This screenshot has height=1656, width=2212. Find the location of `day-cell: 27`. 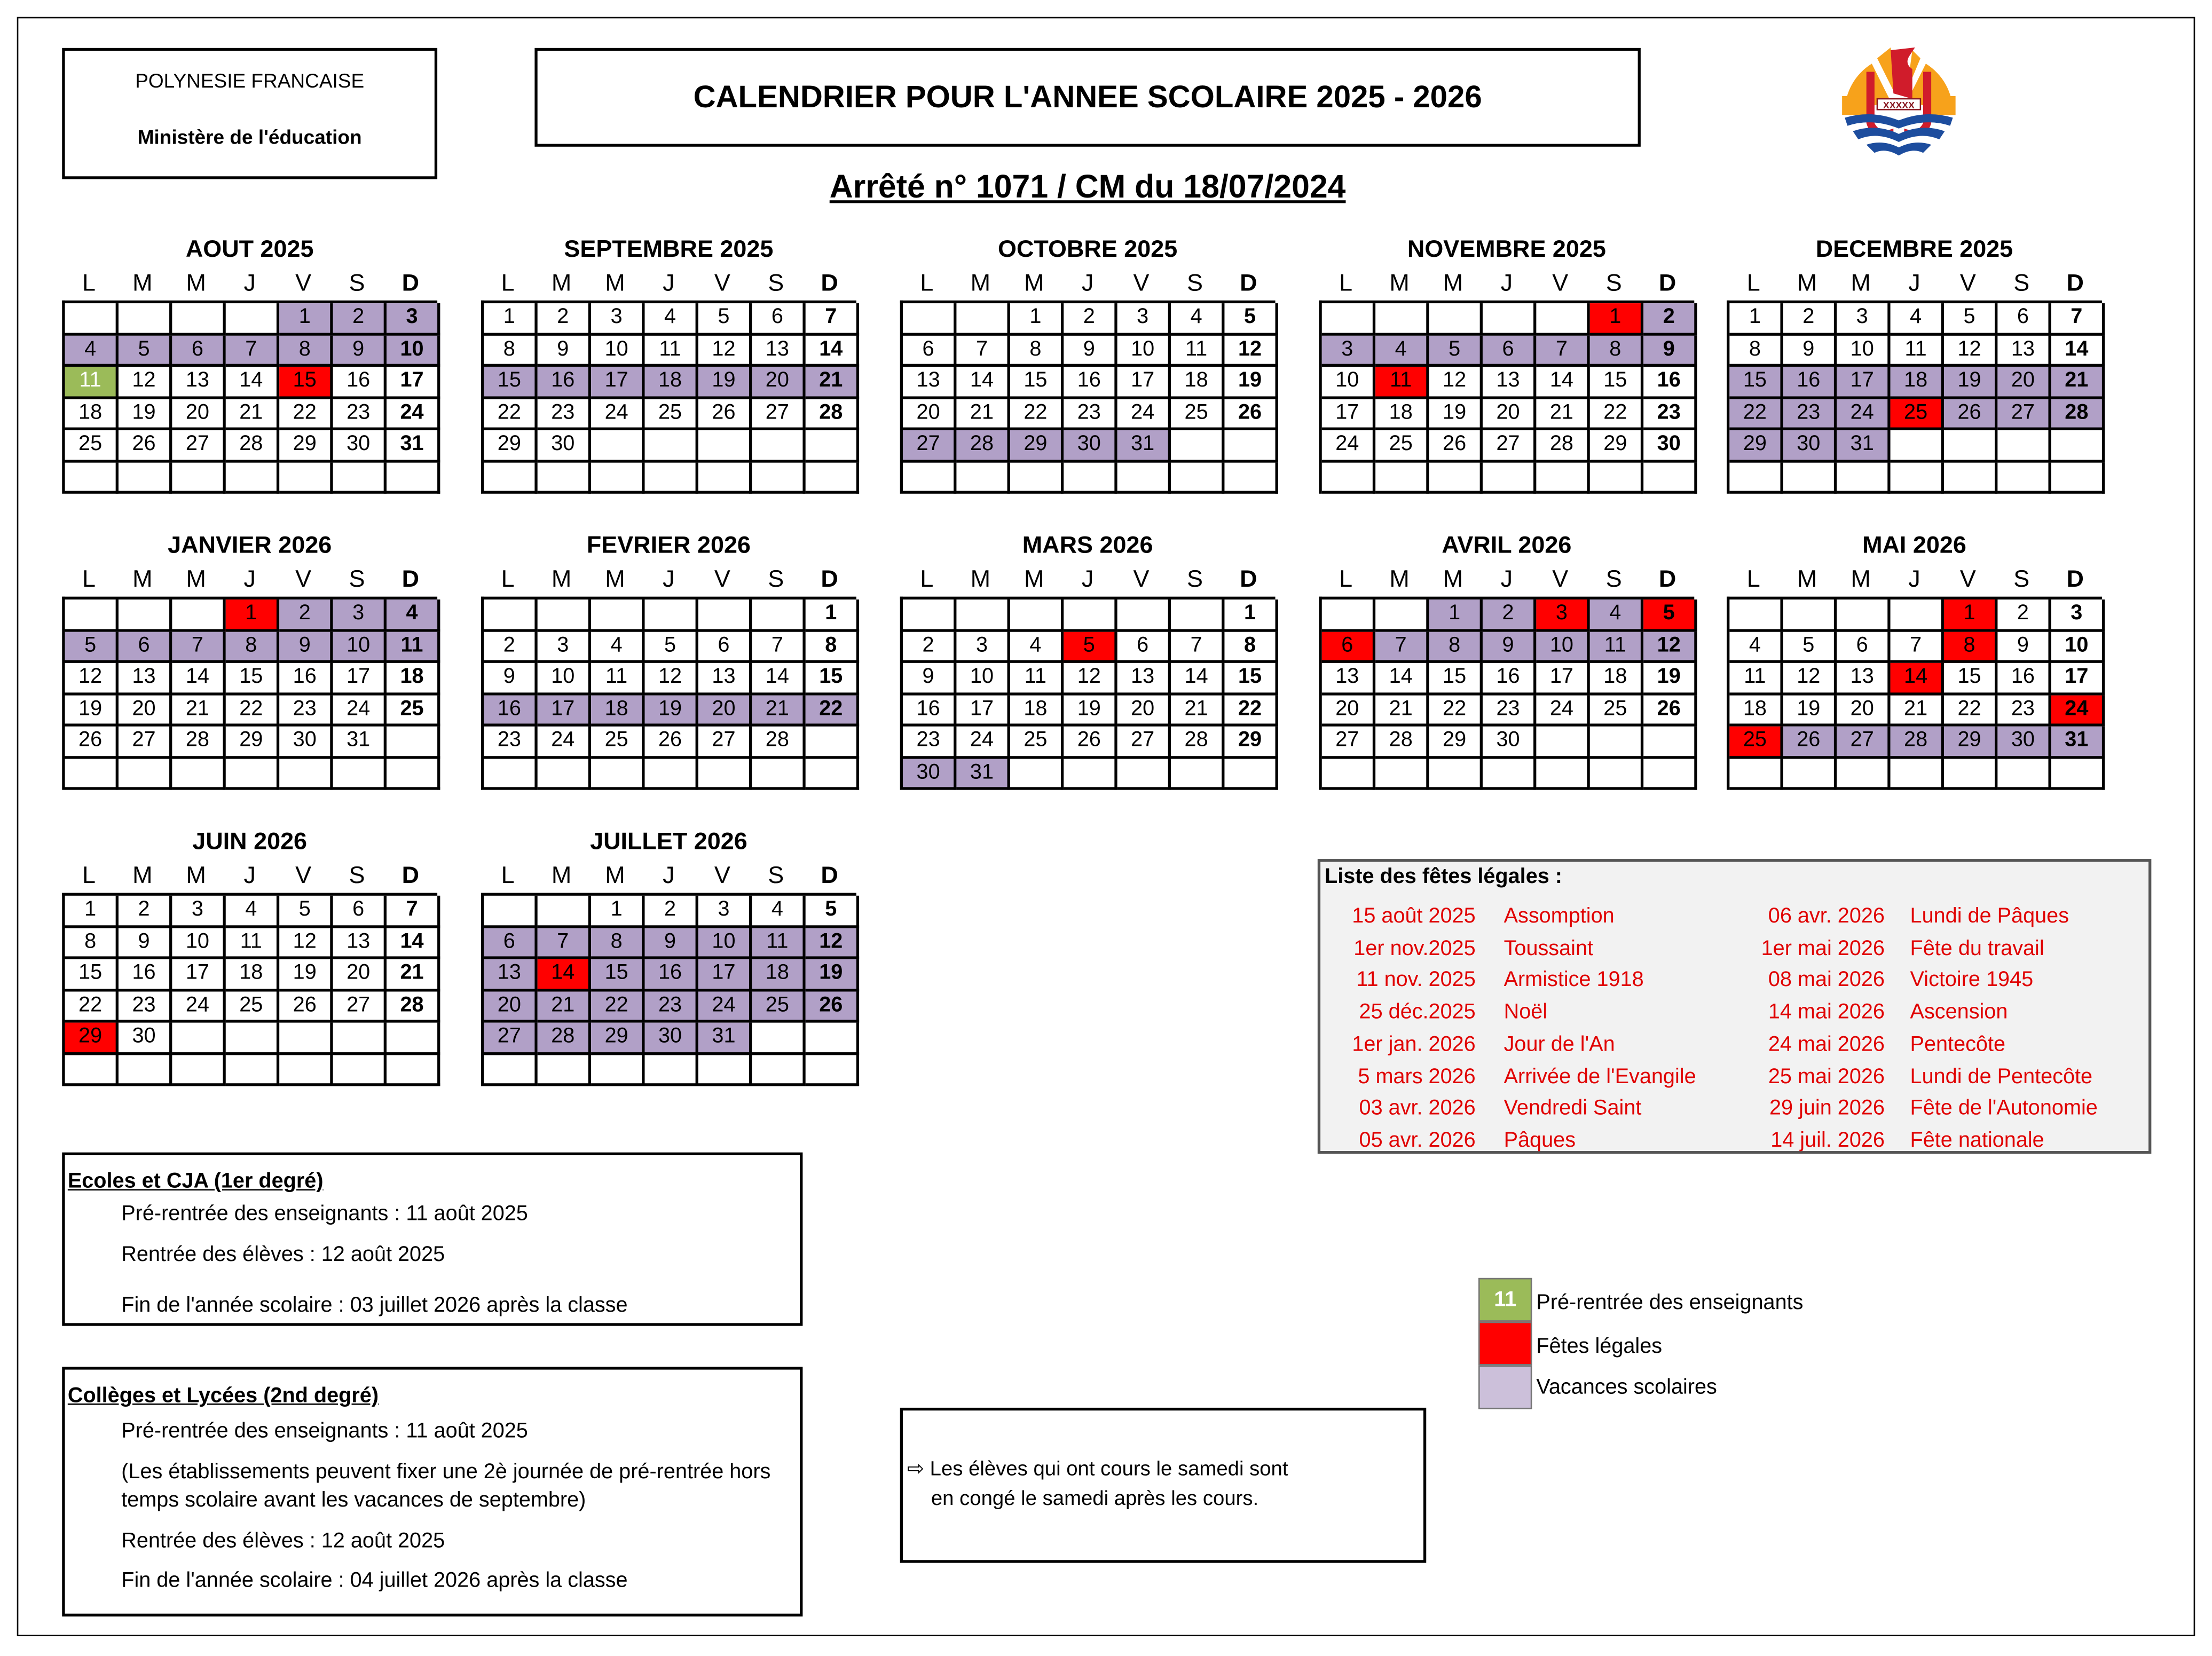

day-cell: 27 is located at coordinates (145, 743).